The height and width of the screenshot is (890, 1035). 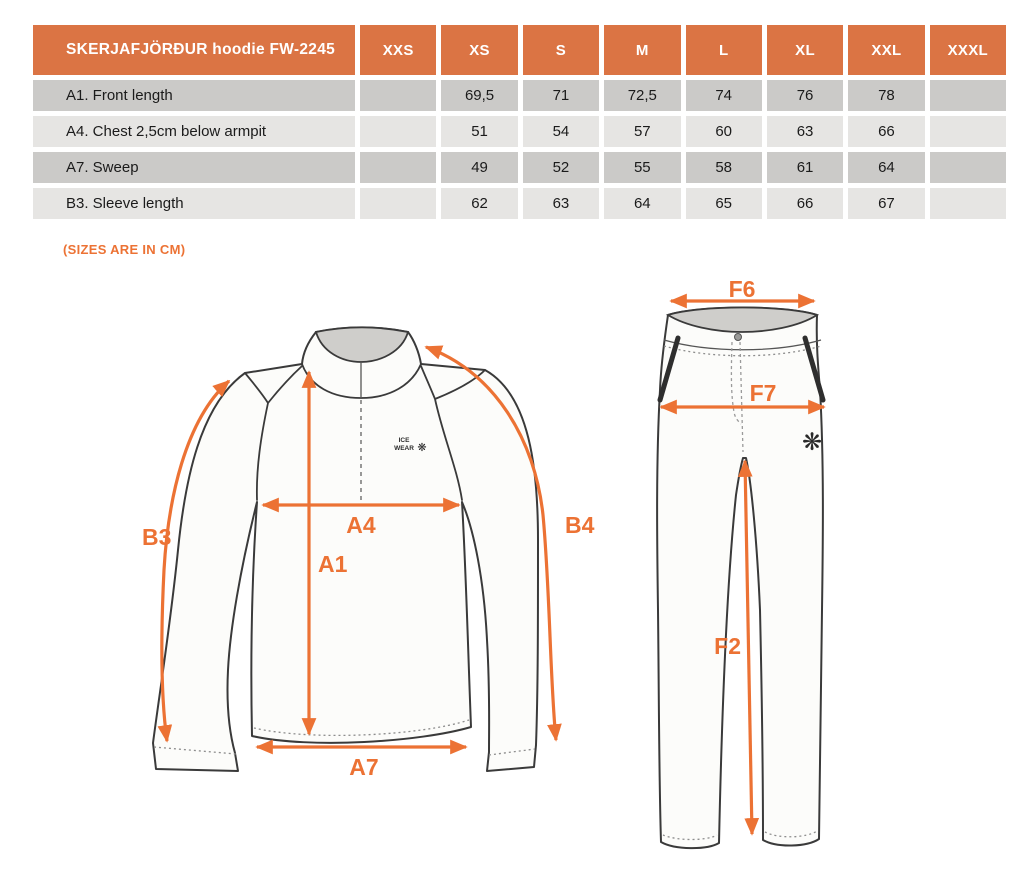 What do you see at coordinates (723, 95) in the screenshot?
I see `size-value-cell: 74` at bounding box center [723, 95].